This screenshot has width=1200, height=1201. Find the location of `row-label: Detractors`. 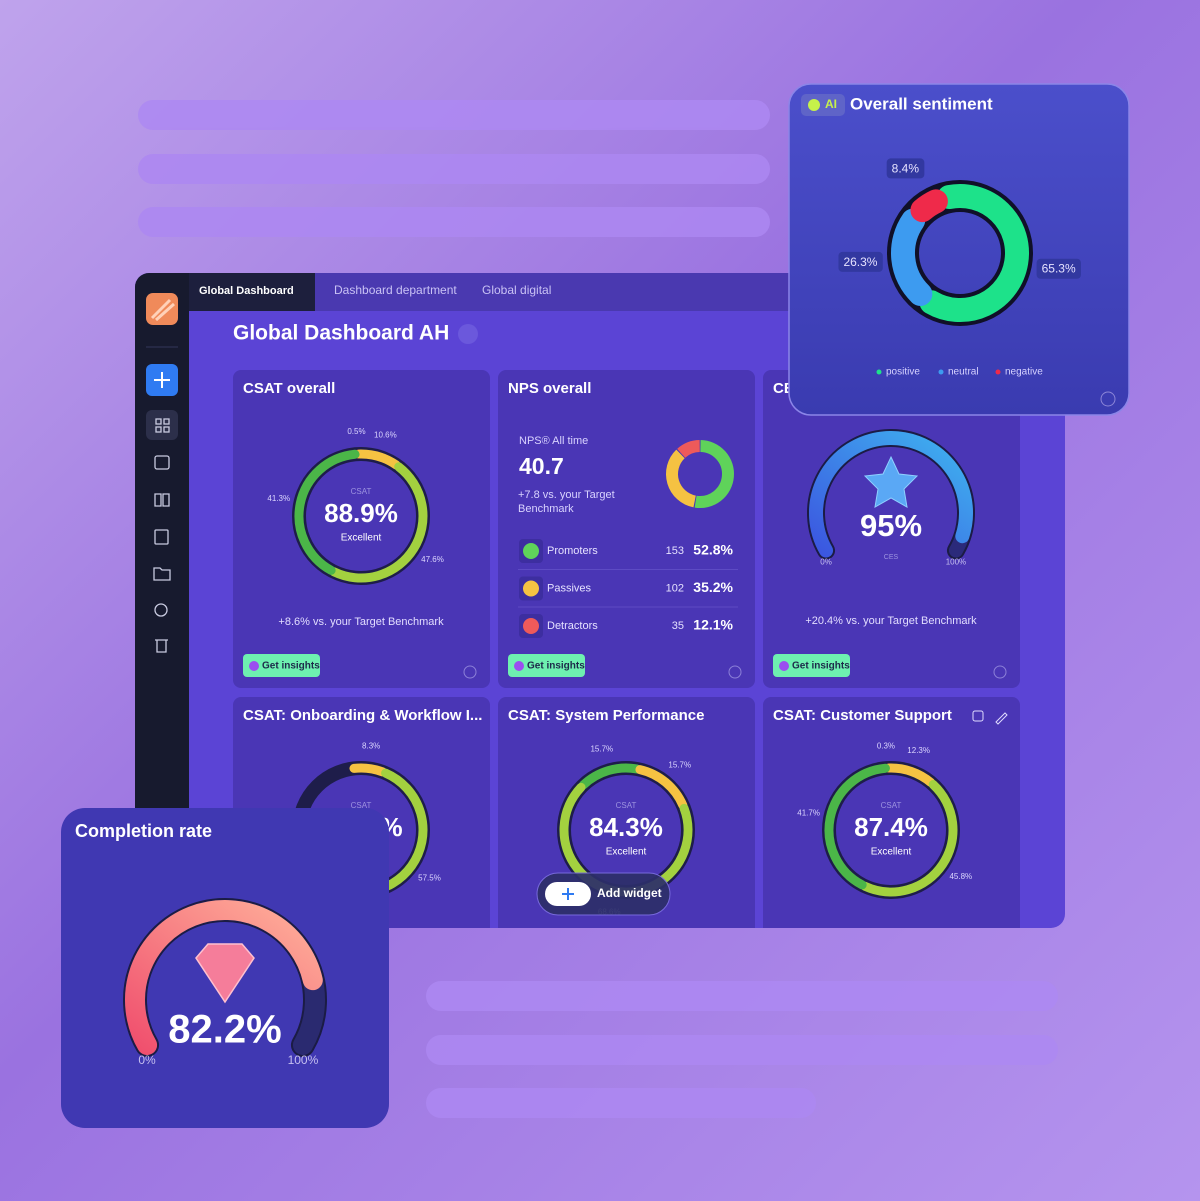

row-label: Detractors is located at coordinates (572, 626).